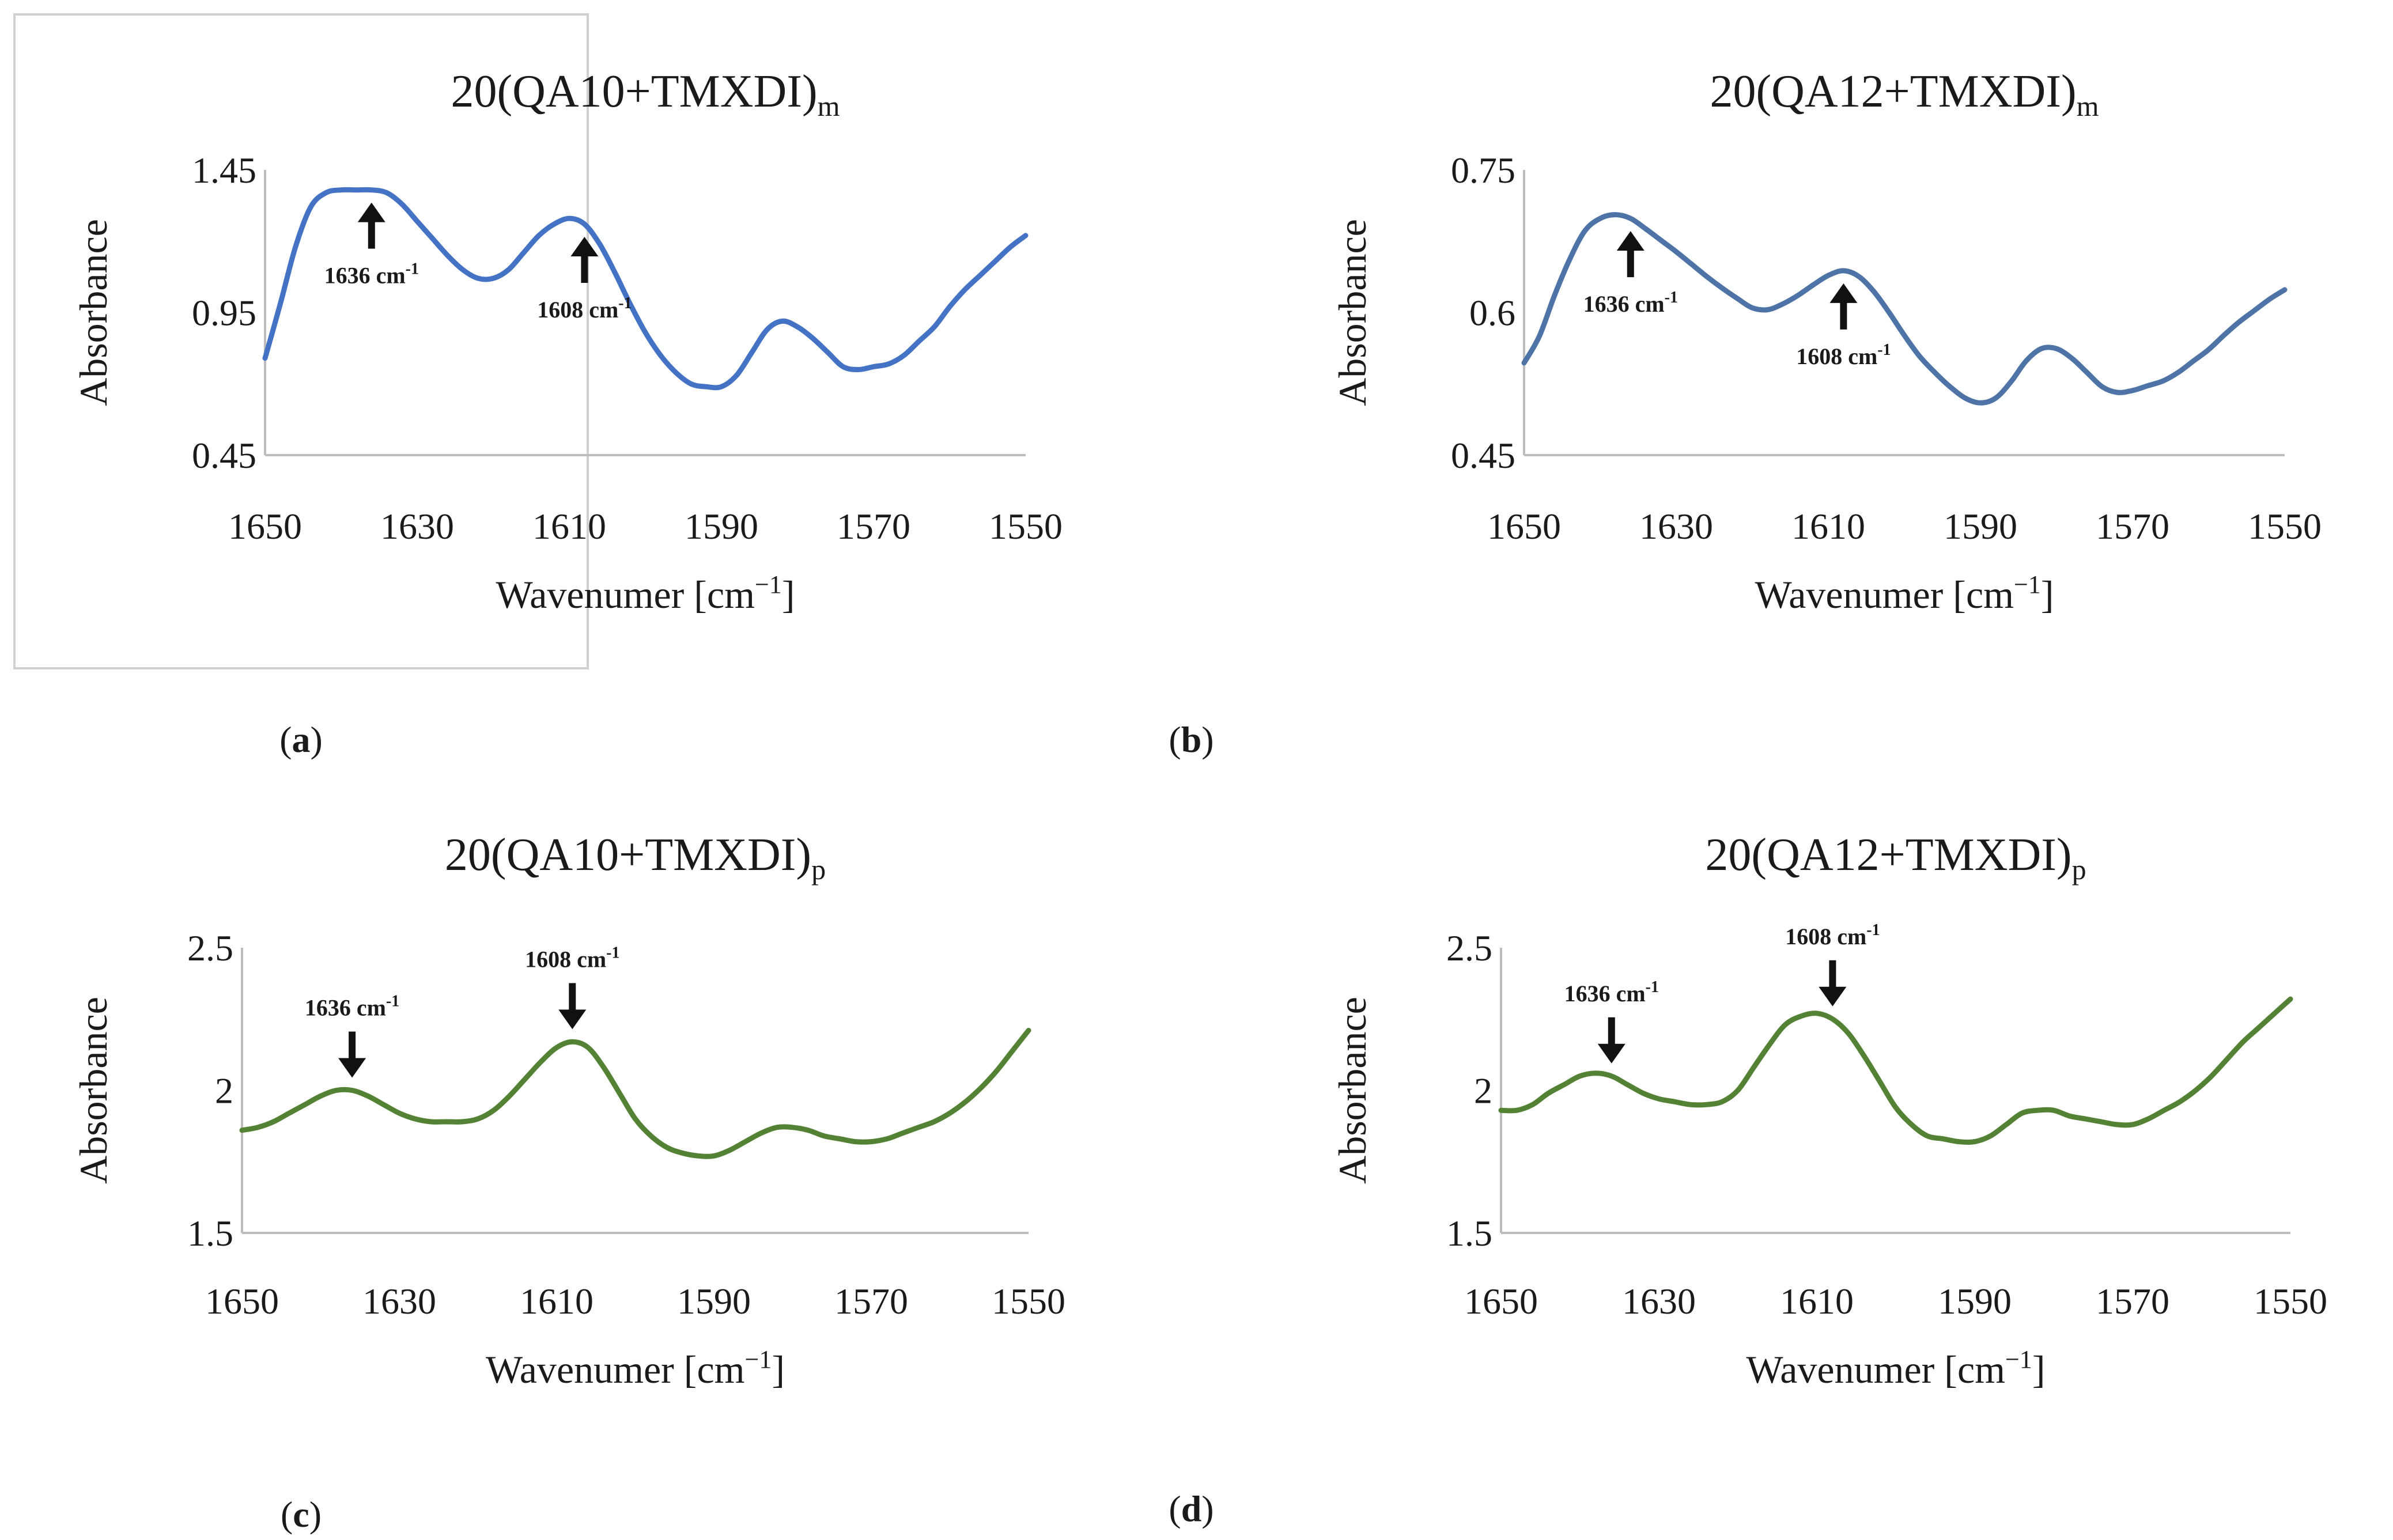  What do you see at coordinates (2027, 584) in the screenshot?
I see `x-axis-label-sup: −1` at bounding box center [2027, 584].